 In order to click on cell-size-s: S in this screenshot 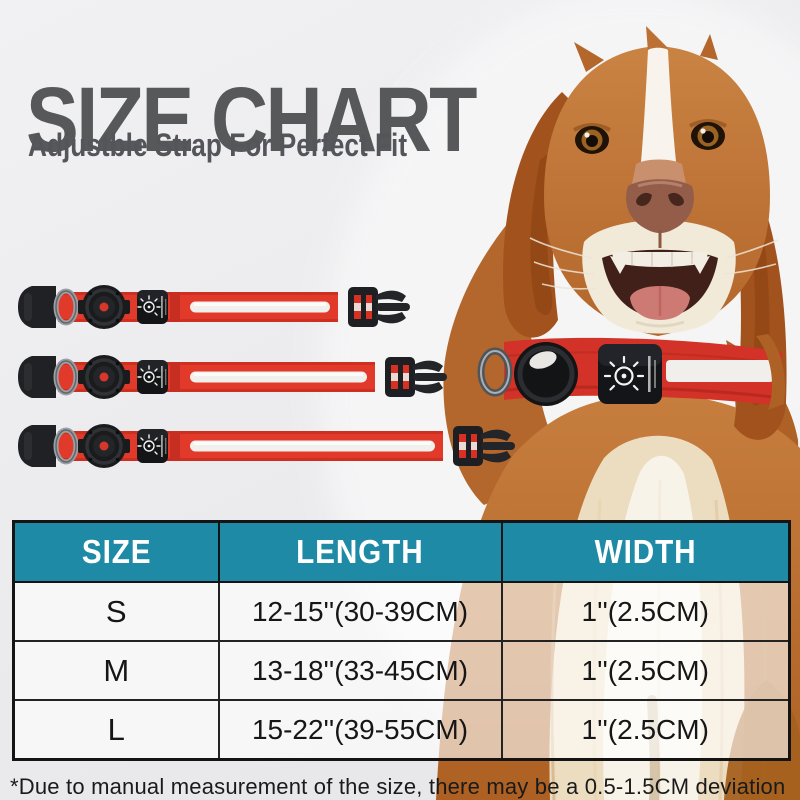, I will do `click(116, 611)`.